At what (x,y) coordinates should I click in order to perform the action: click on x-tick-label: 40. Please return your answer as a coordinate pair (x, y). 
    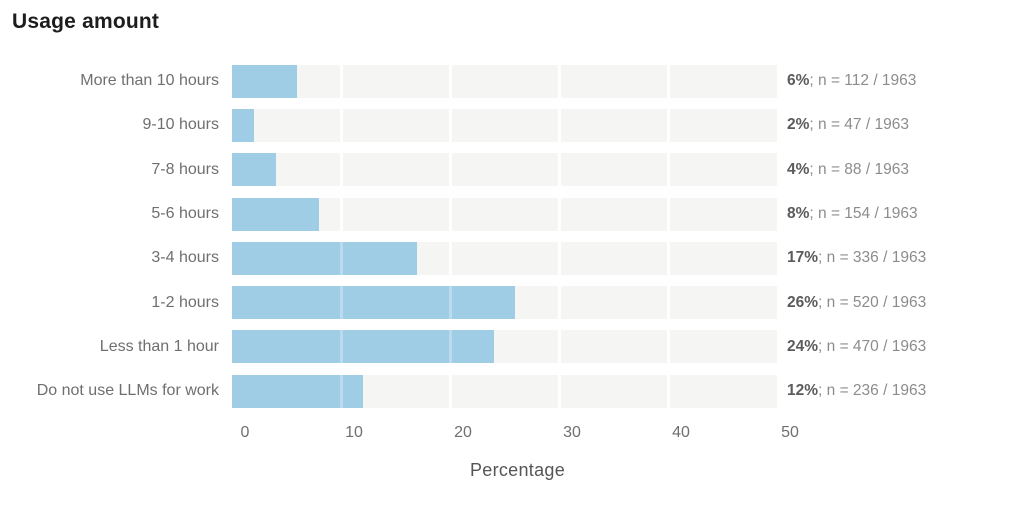
    Looking at the image, I should click on (681, 433).